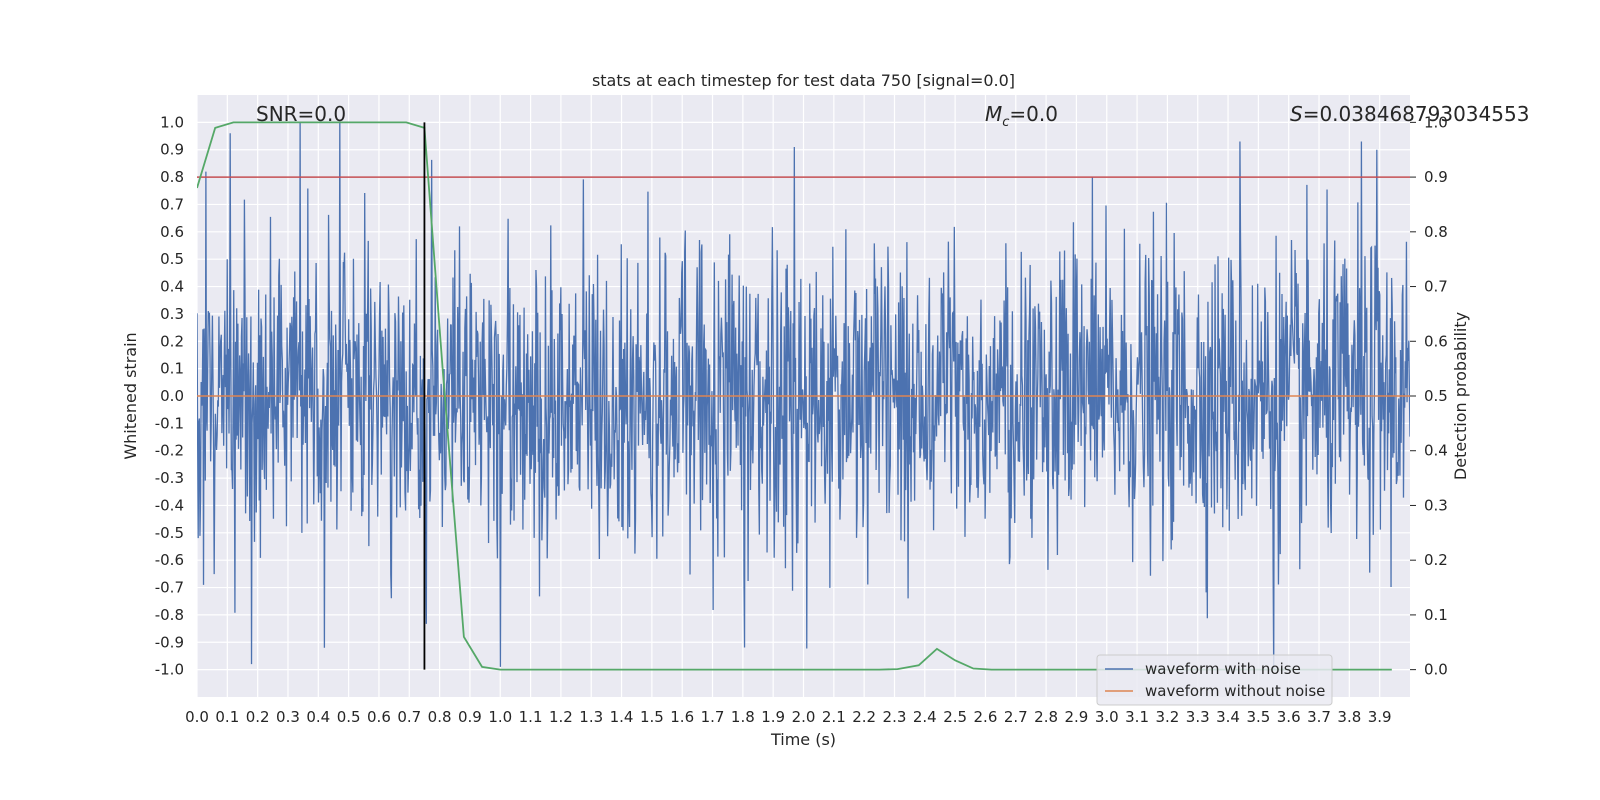 The height and width of the screenshot is (800, 1600). What do you see at coordinates (622, 717) in the screenshot?
I see `x-tick-label: 1.4` at bounding box center [622, 717].